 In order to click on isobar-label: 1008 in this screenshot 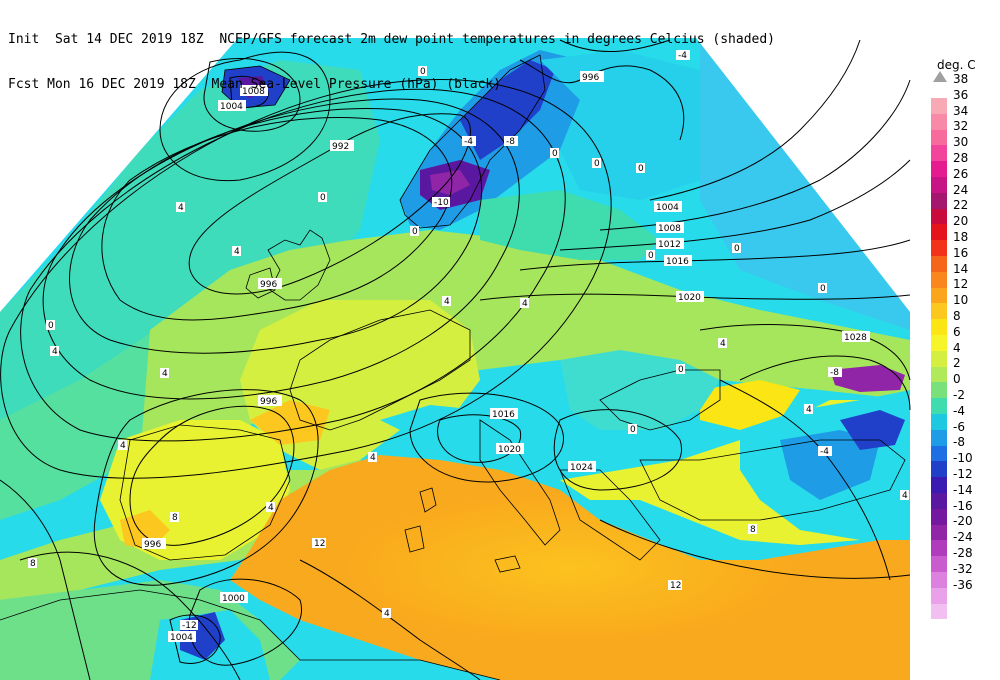, I will do `click(254, 91)`.